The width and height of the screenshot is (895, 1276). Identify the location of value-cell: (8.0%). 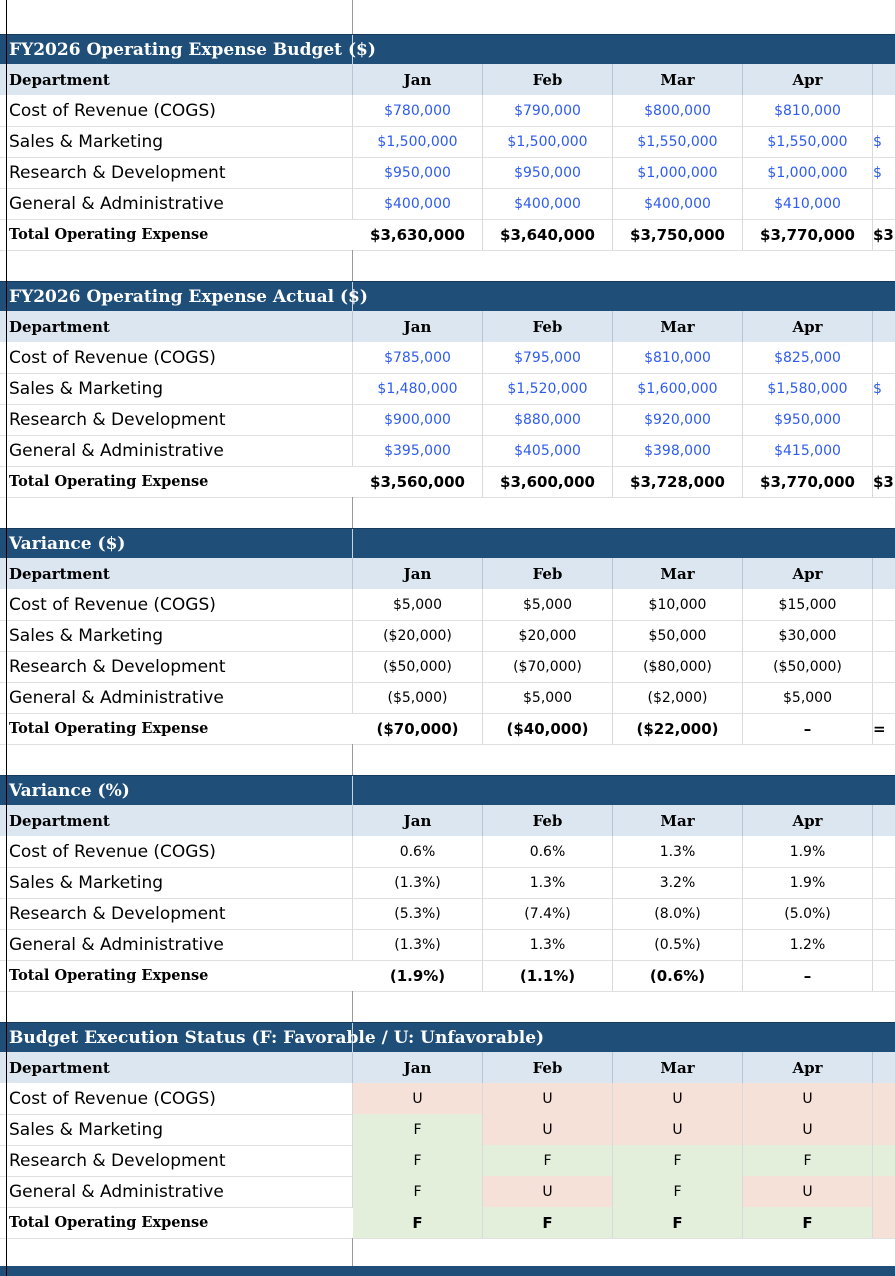
(678, 913).